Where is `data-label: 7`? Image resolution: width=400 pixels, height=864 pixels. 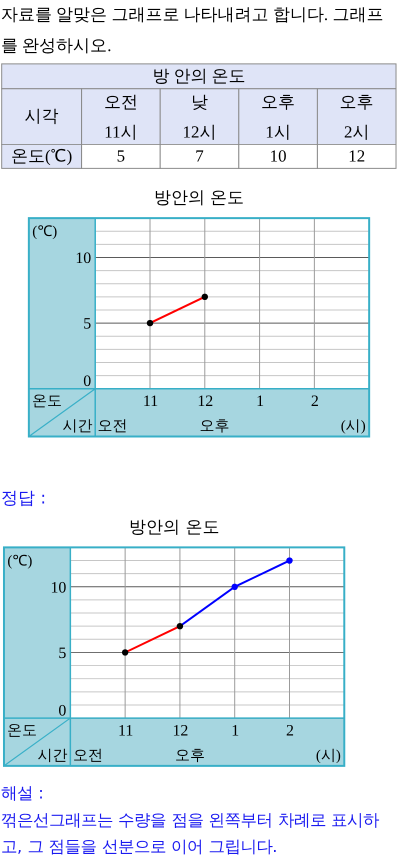 data-label: 7 is located at coordinates (199, 156).